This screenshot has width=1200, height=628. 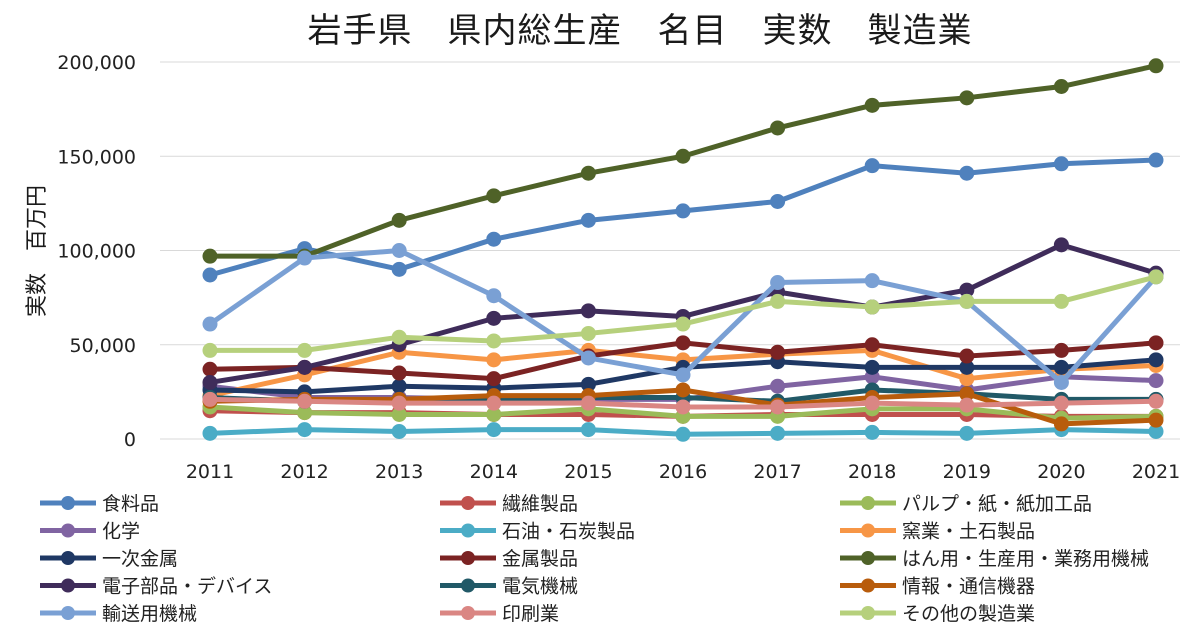 What do you see at coordinates (494, 472) in the screenshot?
I see `x-tick-label: 2014` at bounding box center [494, 472].